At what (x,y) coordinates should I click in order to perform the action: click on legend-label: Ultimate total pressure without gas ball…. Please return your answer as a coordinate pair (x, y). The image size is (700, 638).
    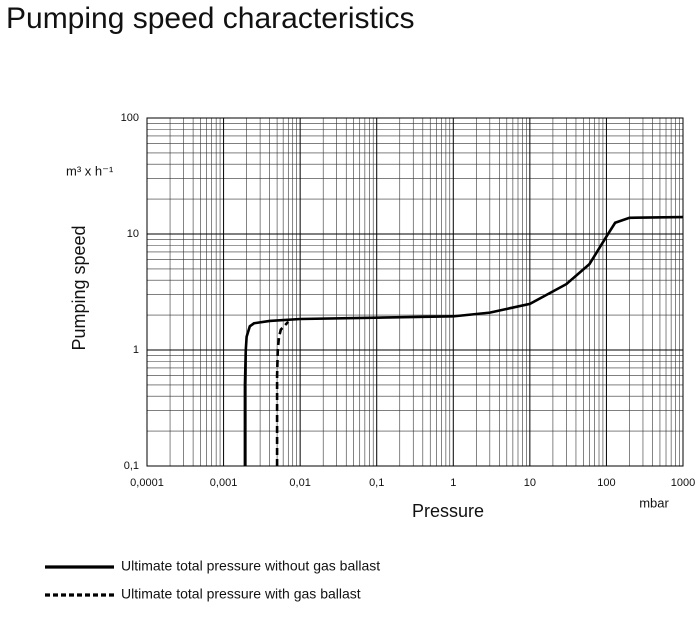
    Looking at the image, I should click on (250, 566).